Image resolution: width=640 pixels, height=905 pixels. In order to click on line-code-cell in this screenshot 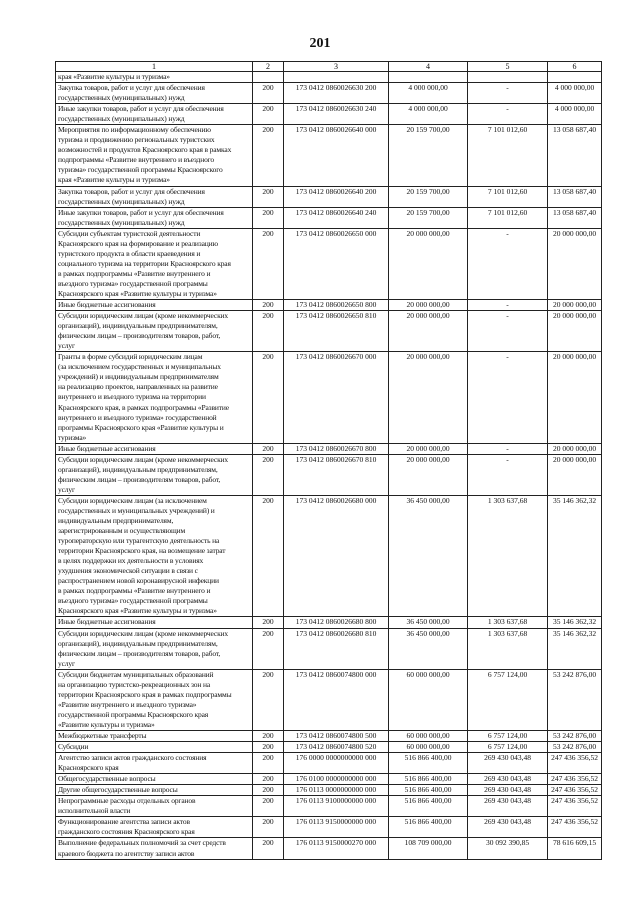, I will do `click(268, 77)`.